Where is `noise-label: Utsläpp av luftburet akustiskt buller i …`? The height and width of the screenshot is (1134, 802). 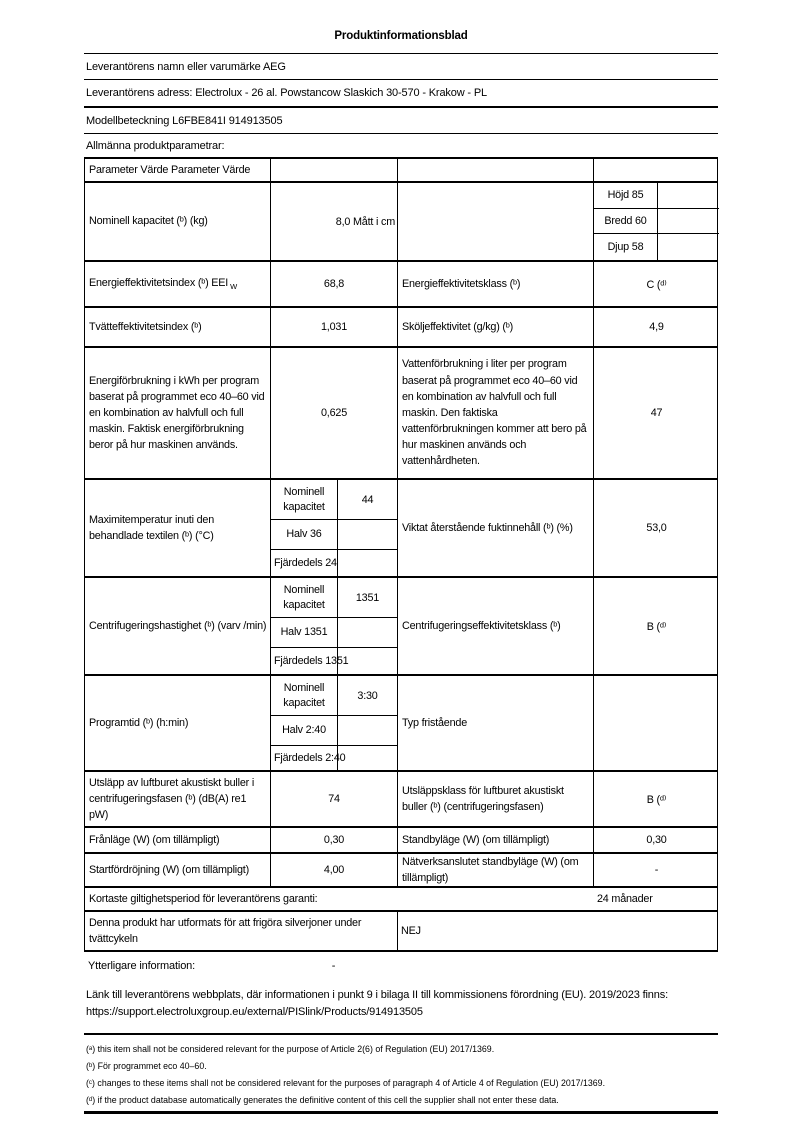 noise-label: Utsläpp av luftburet akustiskt buller i … is located at coordinates (178, 799).